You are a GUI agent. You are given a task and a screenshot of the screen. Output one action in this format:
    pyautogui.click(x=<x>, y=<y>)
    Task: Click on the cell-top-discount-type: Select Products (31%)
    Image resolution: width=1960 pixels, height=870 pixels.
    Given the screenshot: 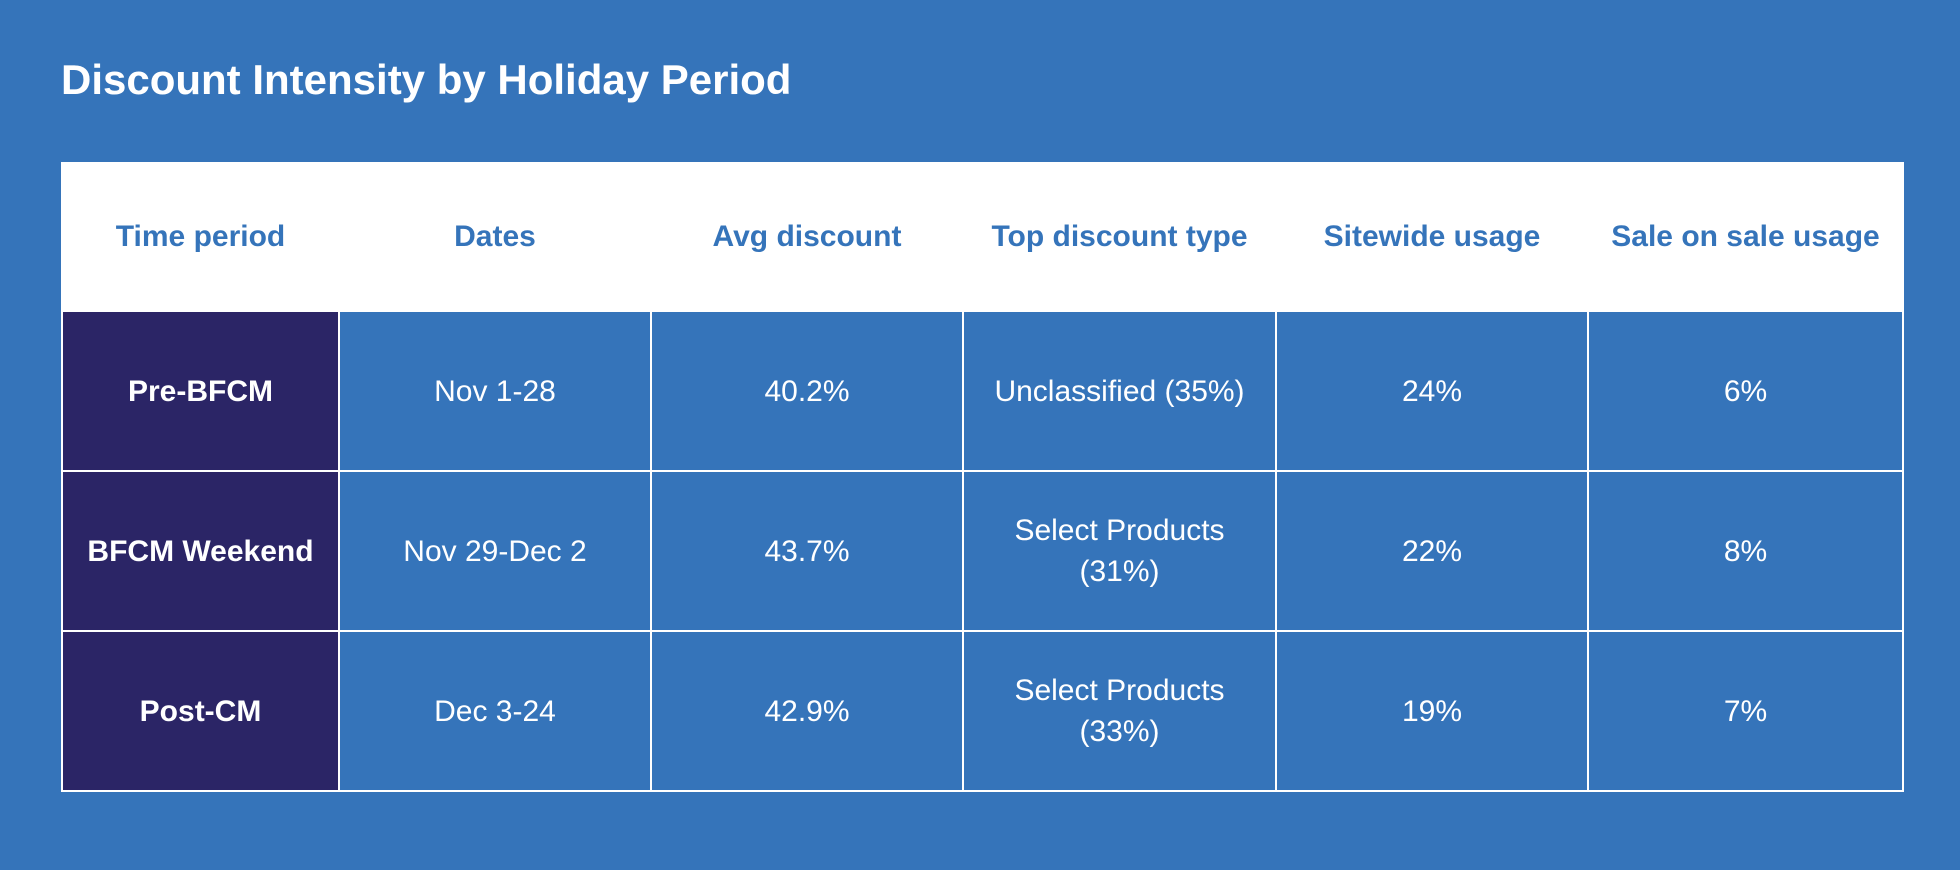 What is the action you would take?
    pyautogui.click(x=1119, y=551)
    